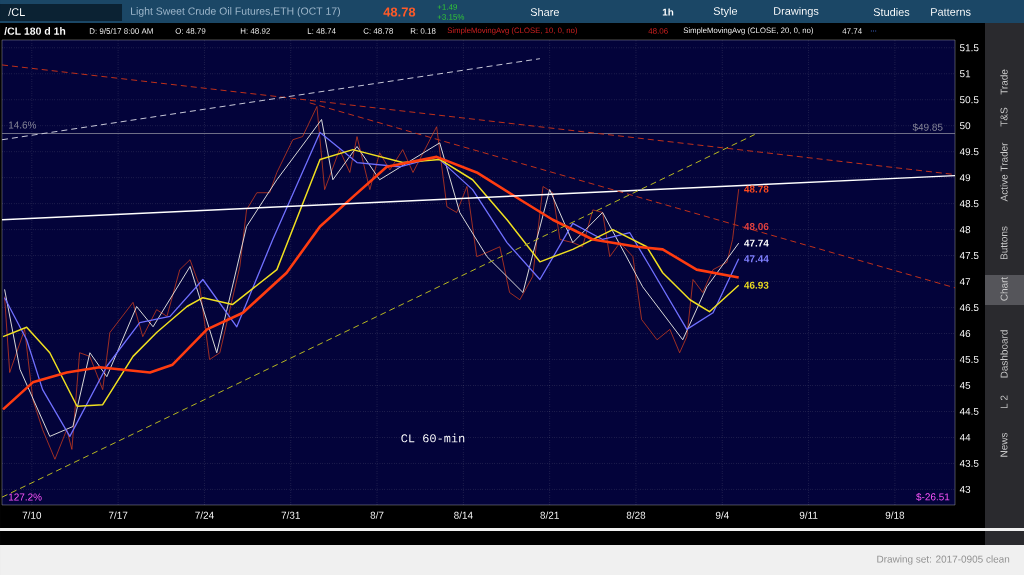 This screenshot has width=1024, height=575. What do you see at coordinates (895, 515) in the screenshot?
I see `x-tick-label: 9/18` at bounding box center [895, 515].